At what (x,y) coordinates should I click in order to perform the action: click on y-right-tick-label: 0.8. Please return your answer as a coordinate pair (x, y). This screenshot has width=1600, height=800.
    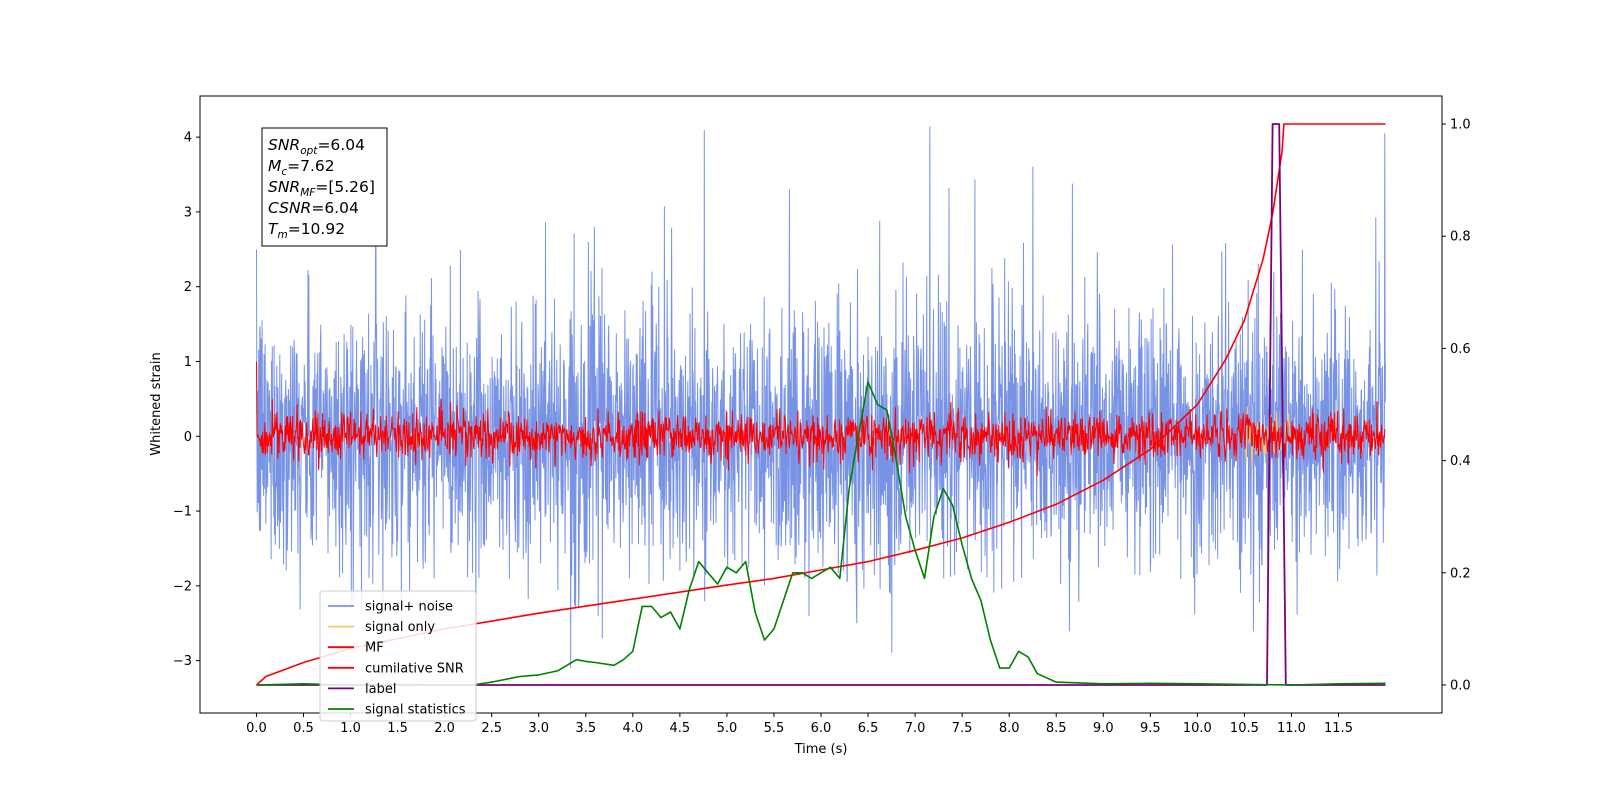
    Looking at the image, I should click on (1460, 237).